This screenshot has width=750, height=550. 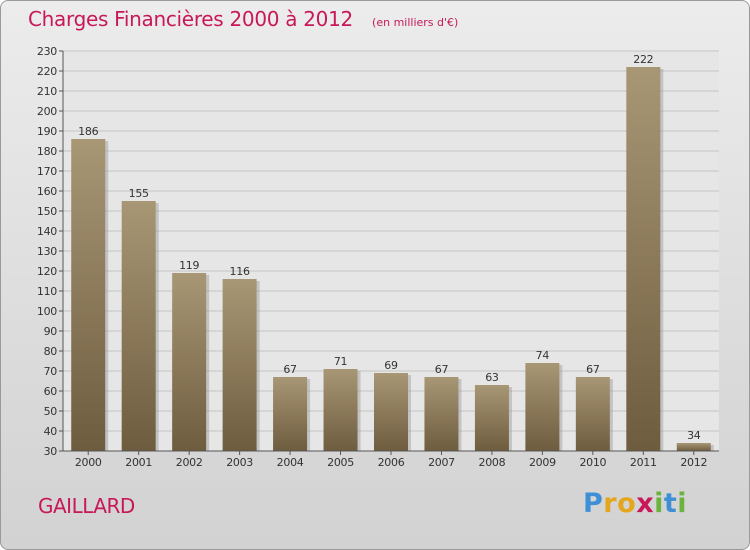 What do you see at coordinates (693, 447) in the screenshot?
I see `bar-2012` at bounding box center [693, 447].